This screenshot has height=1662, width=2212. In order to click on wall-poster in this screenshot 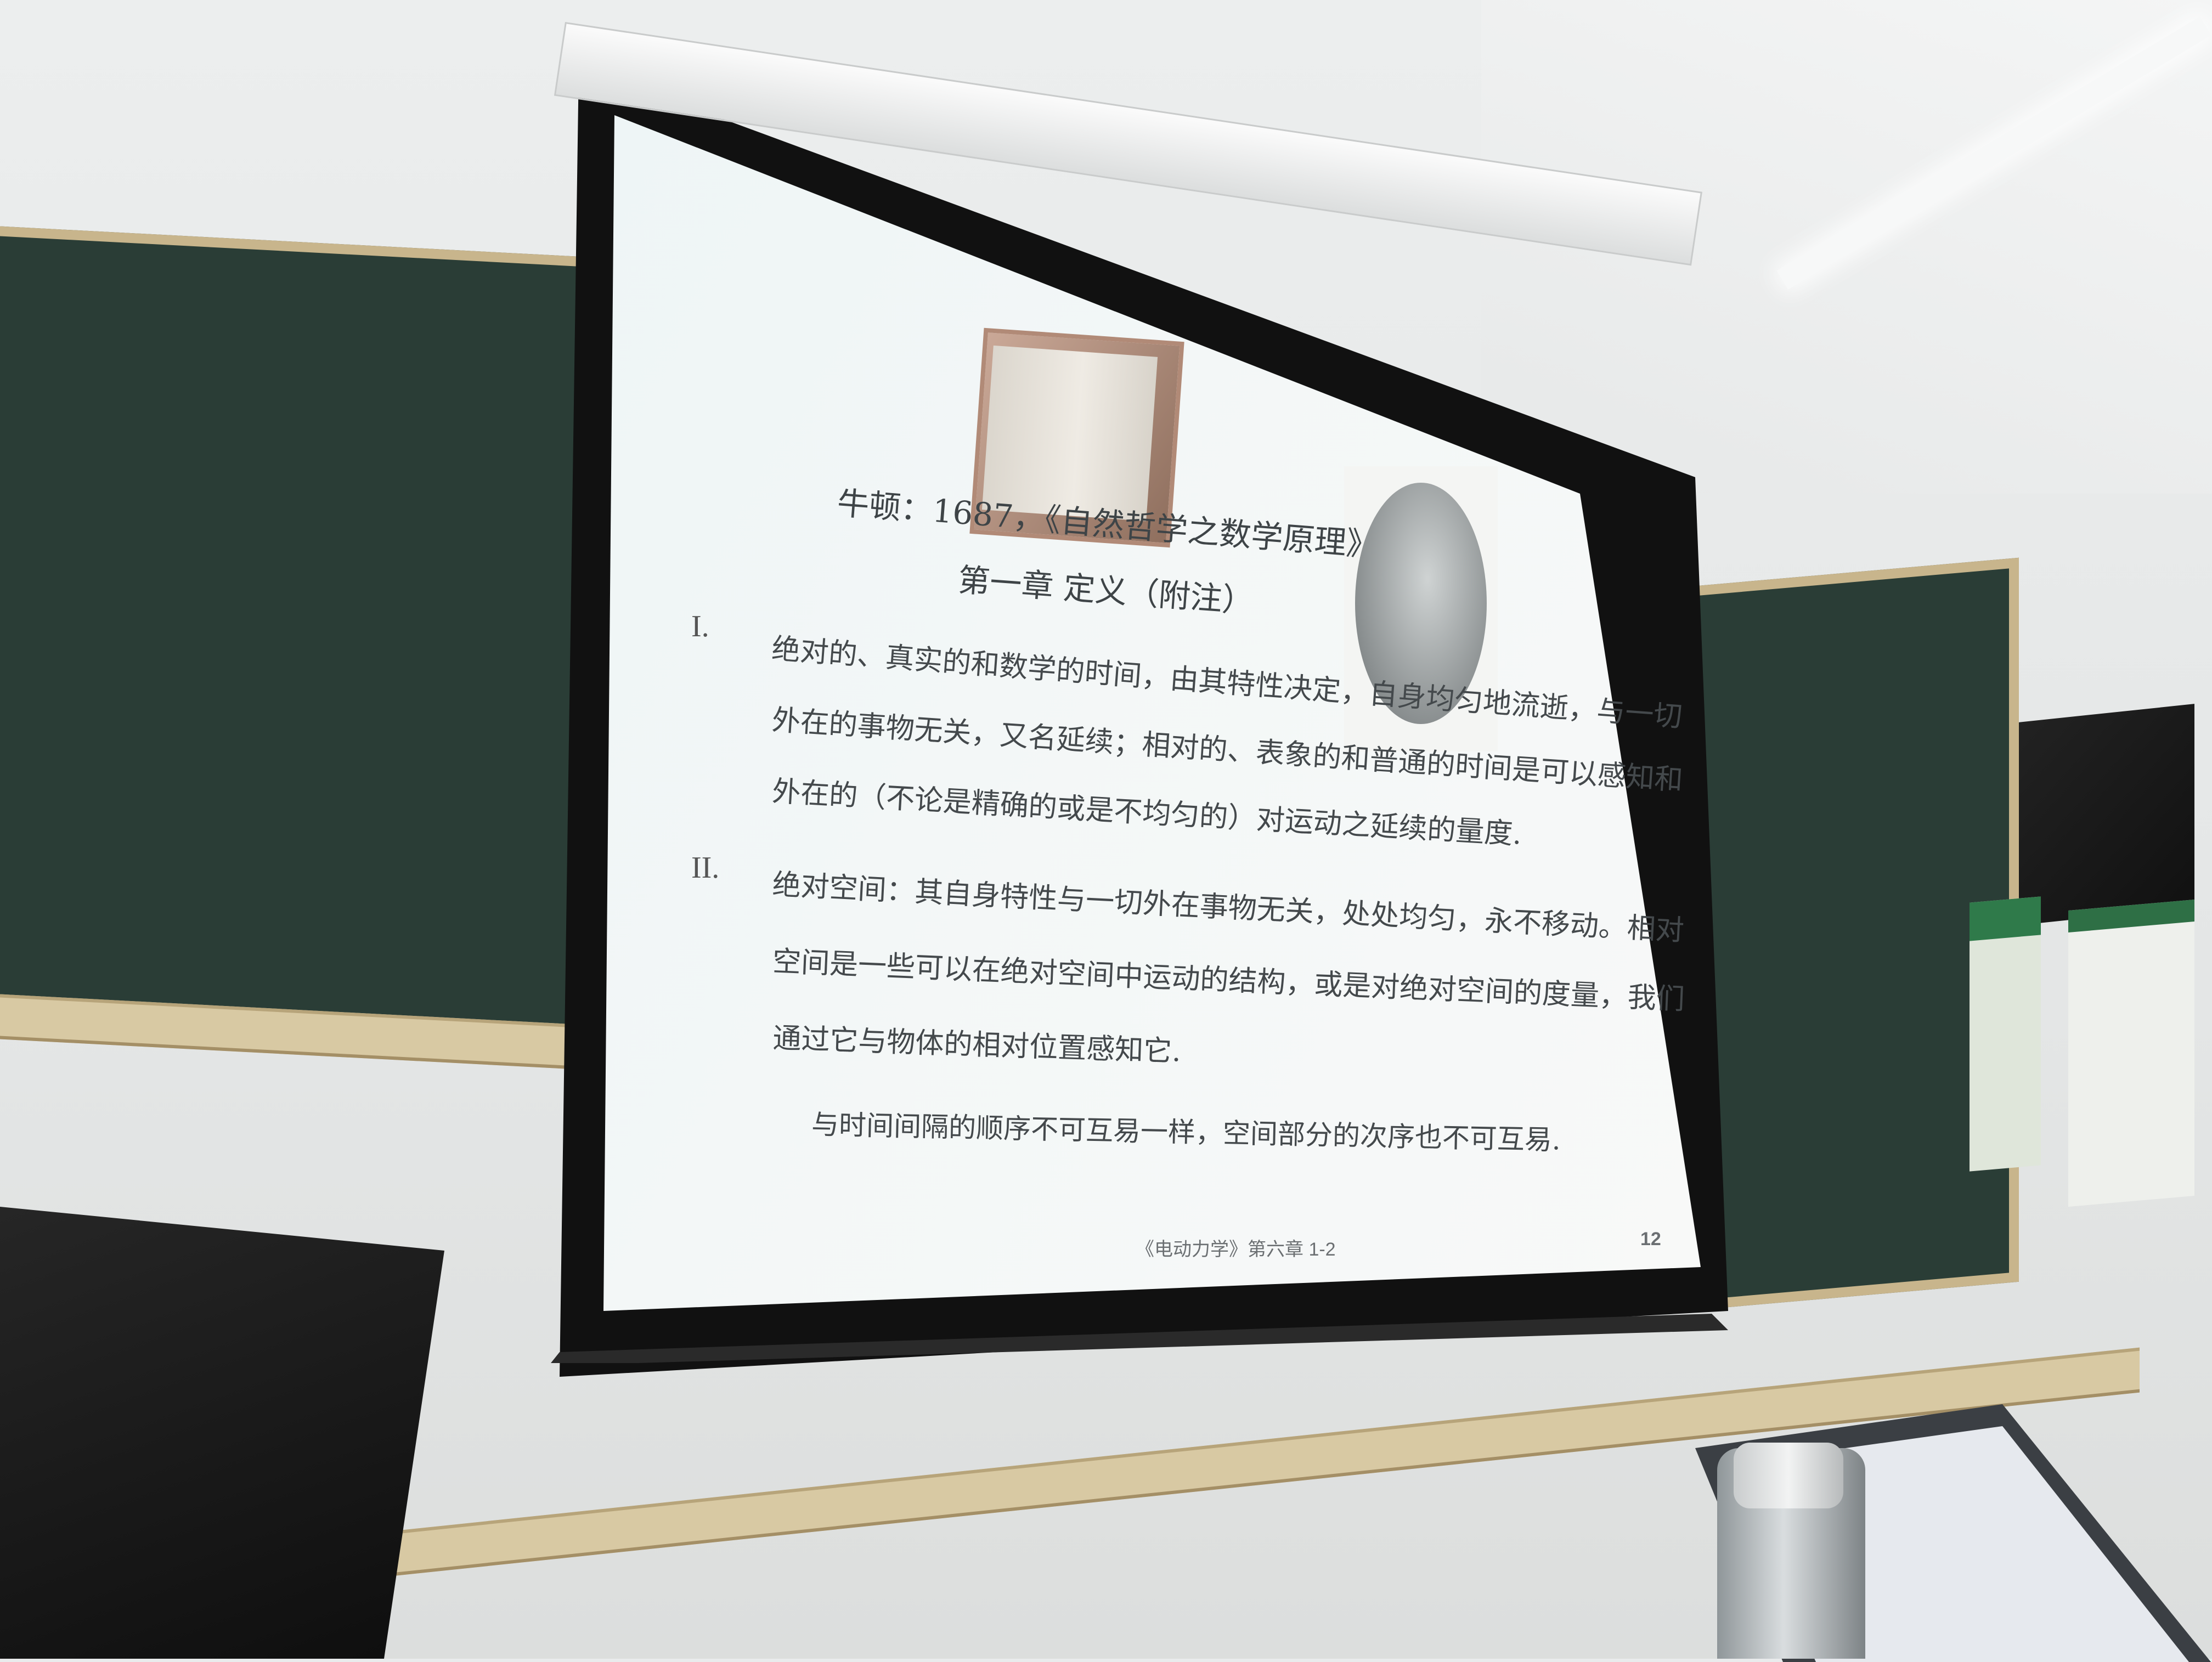, I will do `click(2131, 1053)`.